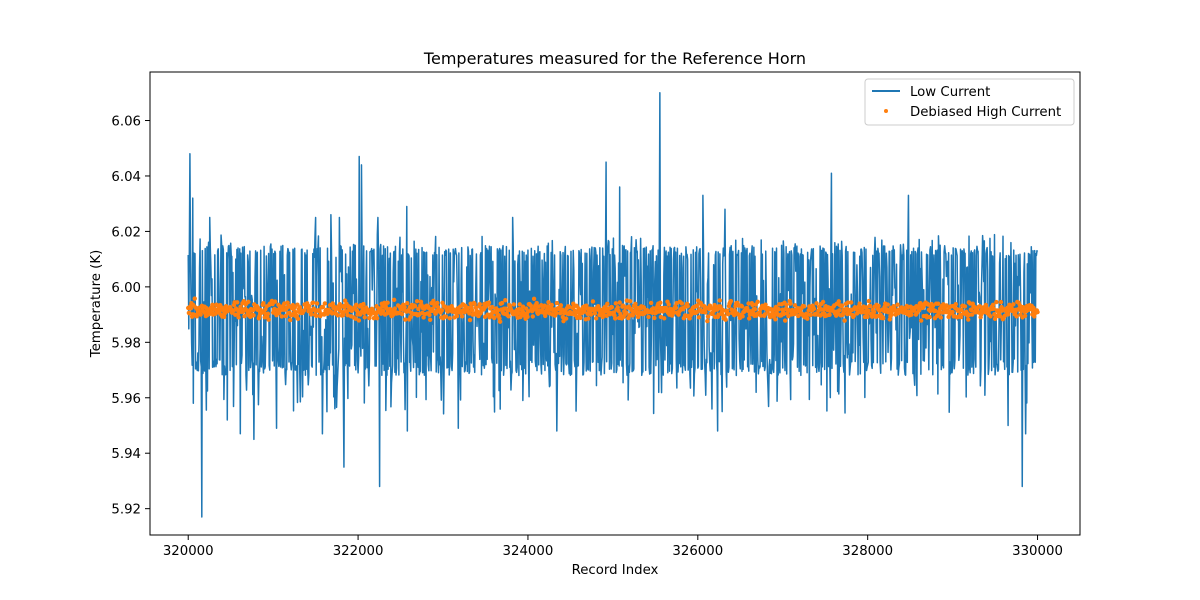  I want to click on x-tick-label: 324000, so click(528, 551).